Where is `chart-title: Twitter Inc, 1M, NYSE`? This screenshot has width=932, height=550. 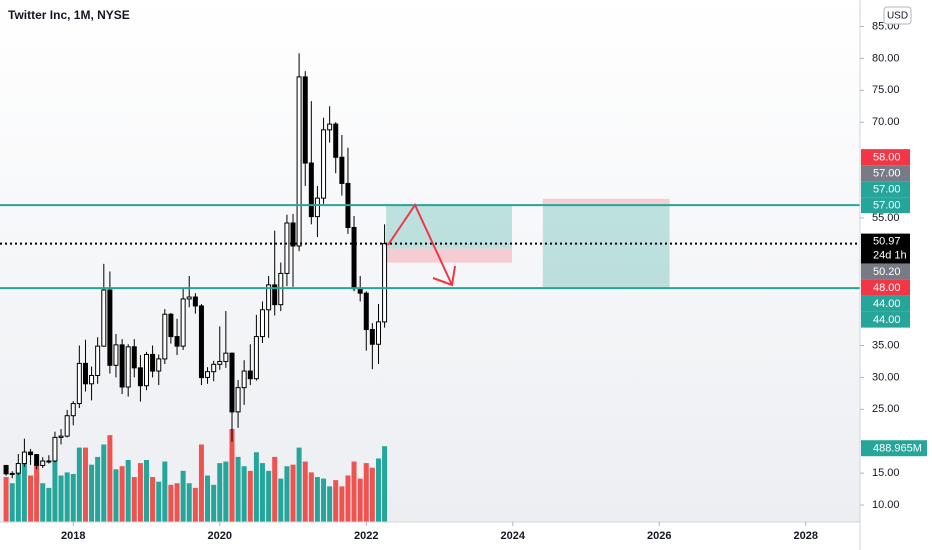
chart-title: Twitter Inc, 1M, NYSE is located at coordinates (69, 15).